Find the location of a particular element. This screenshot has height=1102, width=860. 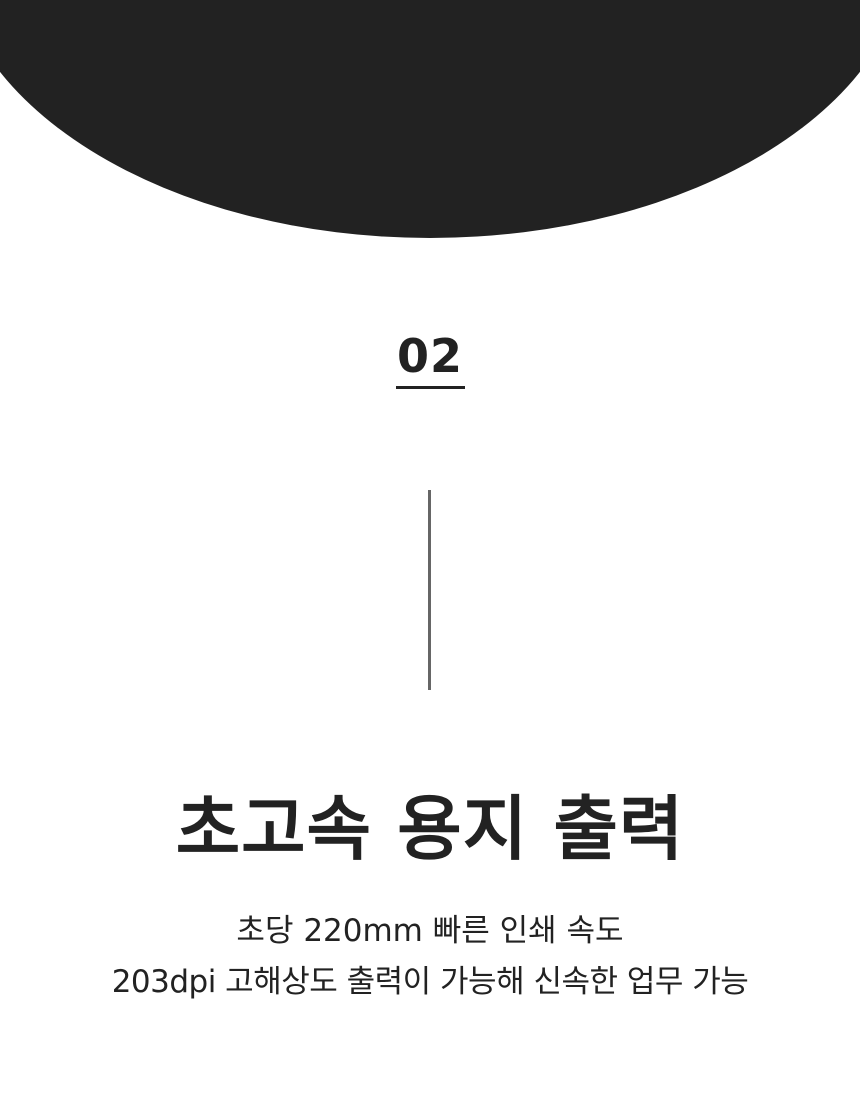

section-number-underline is located at coordinates (430, 387).